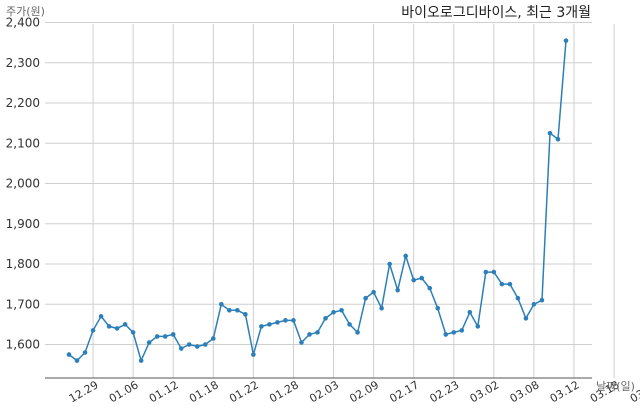 Image resolution: width=640 pixels, height=419 pixels. I want to click on x-tick-label: 01.22, so click(244, 391).